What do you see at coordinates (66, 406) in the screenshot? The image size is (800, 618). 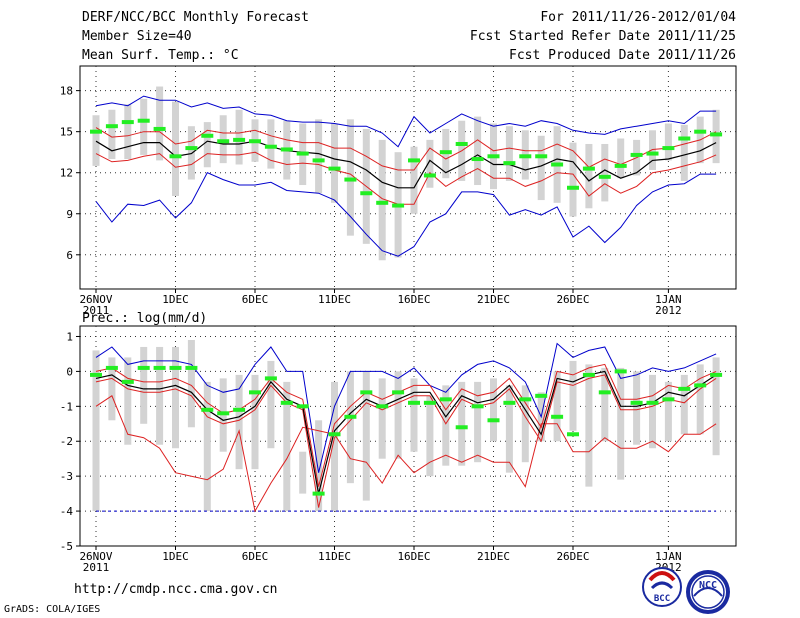 I see `y-tick-label: -1` at bounding box center [66, 406].